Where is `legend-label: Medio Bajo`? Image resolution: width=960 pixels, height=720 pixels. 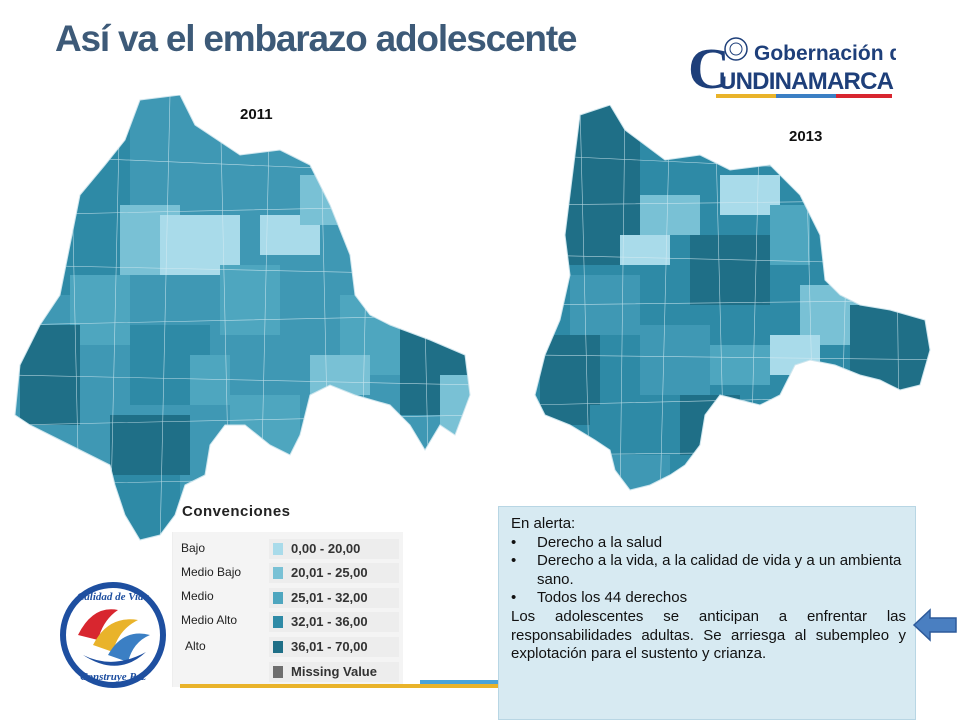 legend-label: Medio Bajo is located at coordinates (211, 572).